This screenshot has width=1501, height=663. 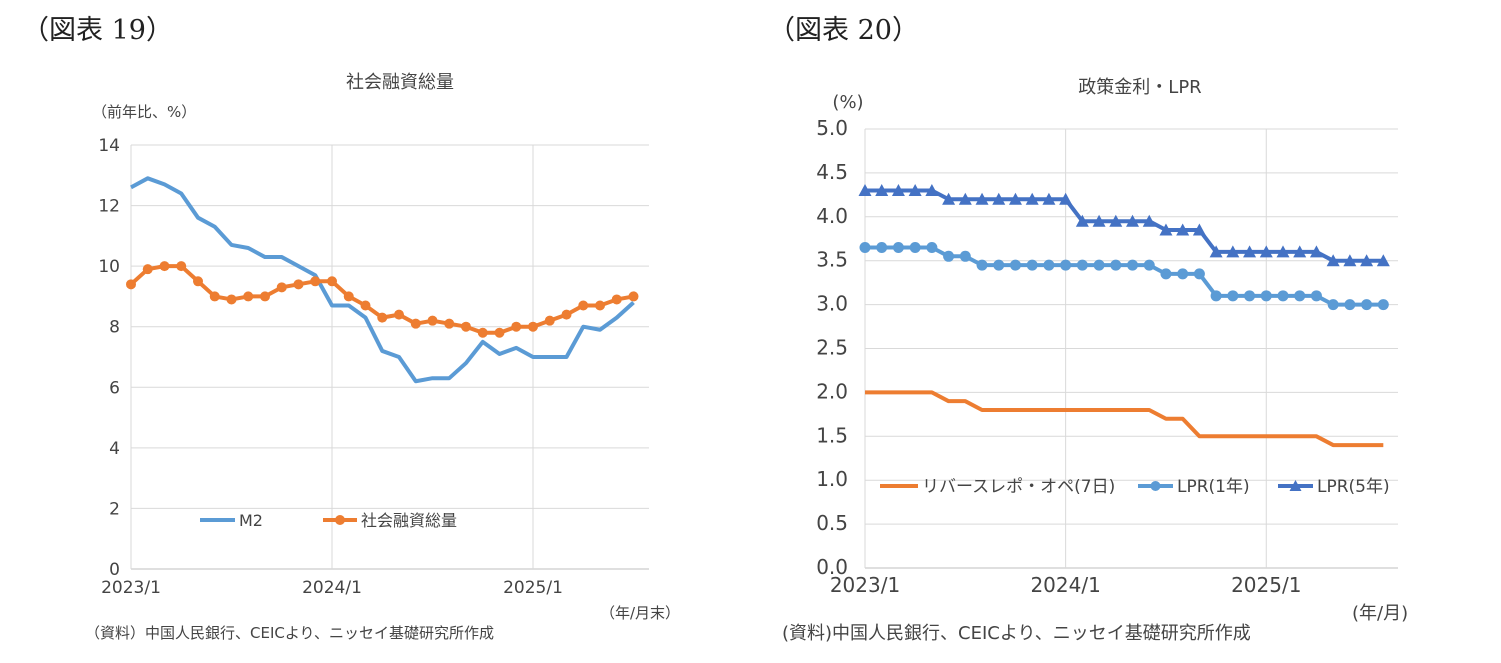 I want to click on source-note: （資料）中国人民銀行、CEICより、ニッセイ基礎研究所作成, so click(x=289, y=633).